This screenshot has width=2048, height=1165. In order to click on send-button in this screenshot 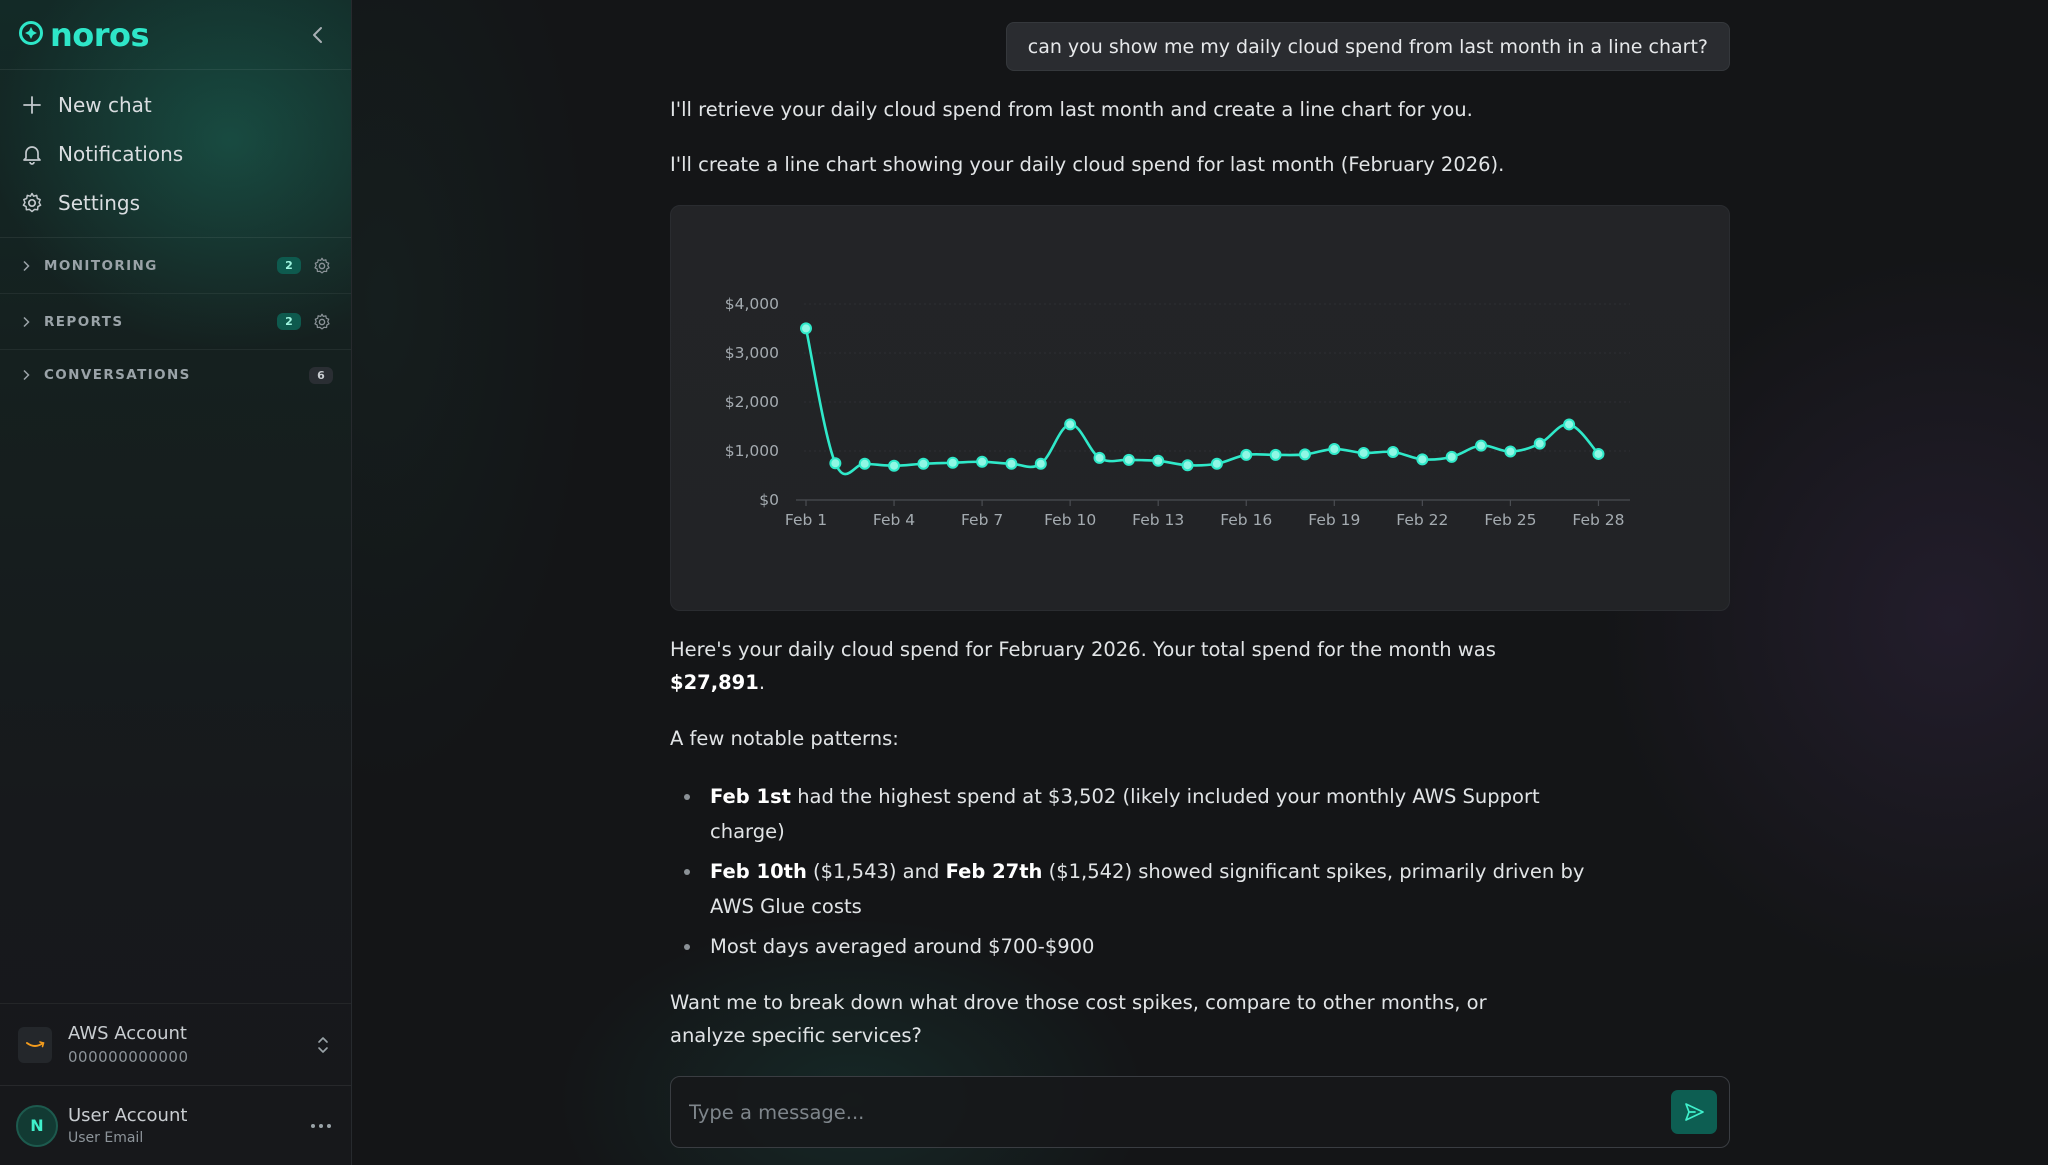, I will do `click(1694, 1112)`.